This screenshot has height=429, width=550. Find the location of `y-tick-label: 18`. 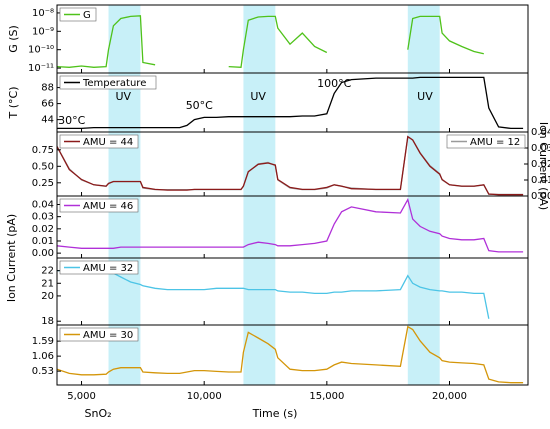

y-tick-label: 18 is located at coordinates (47, 321).